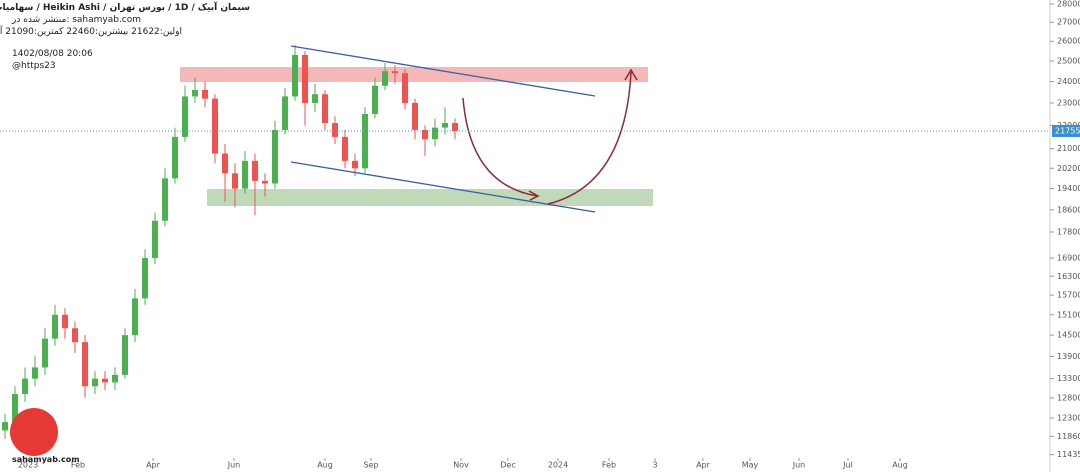  Describe the element at coordinates (1068, 276) in the screenshot. I see `y-tick-label: 16300` at that location.